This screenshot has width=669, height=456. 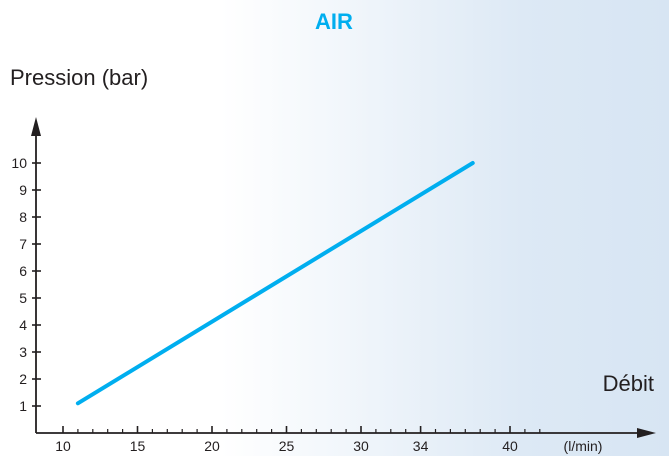 I want to click on y-ticks-group: 1 2 3 4 5 6 7 8 9 10, so click(x=26, y=284).